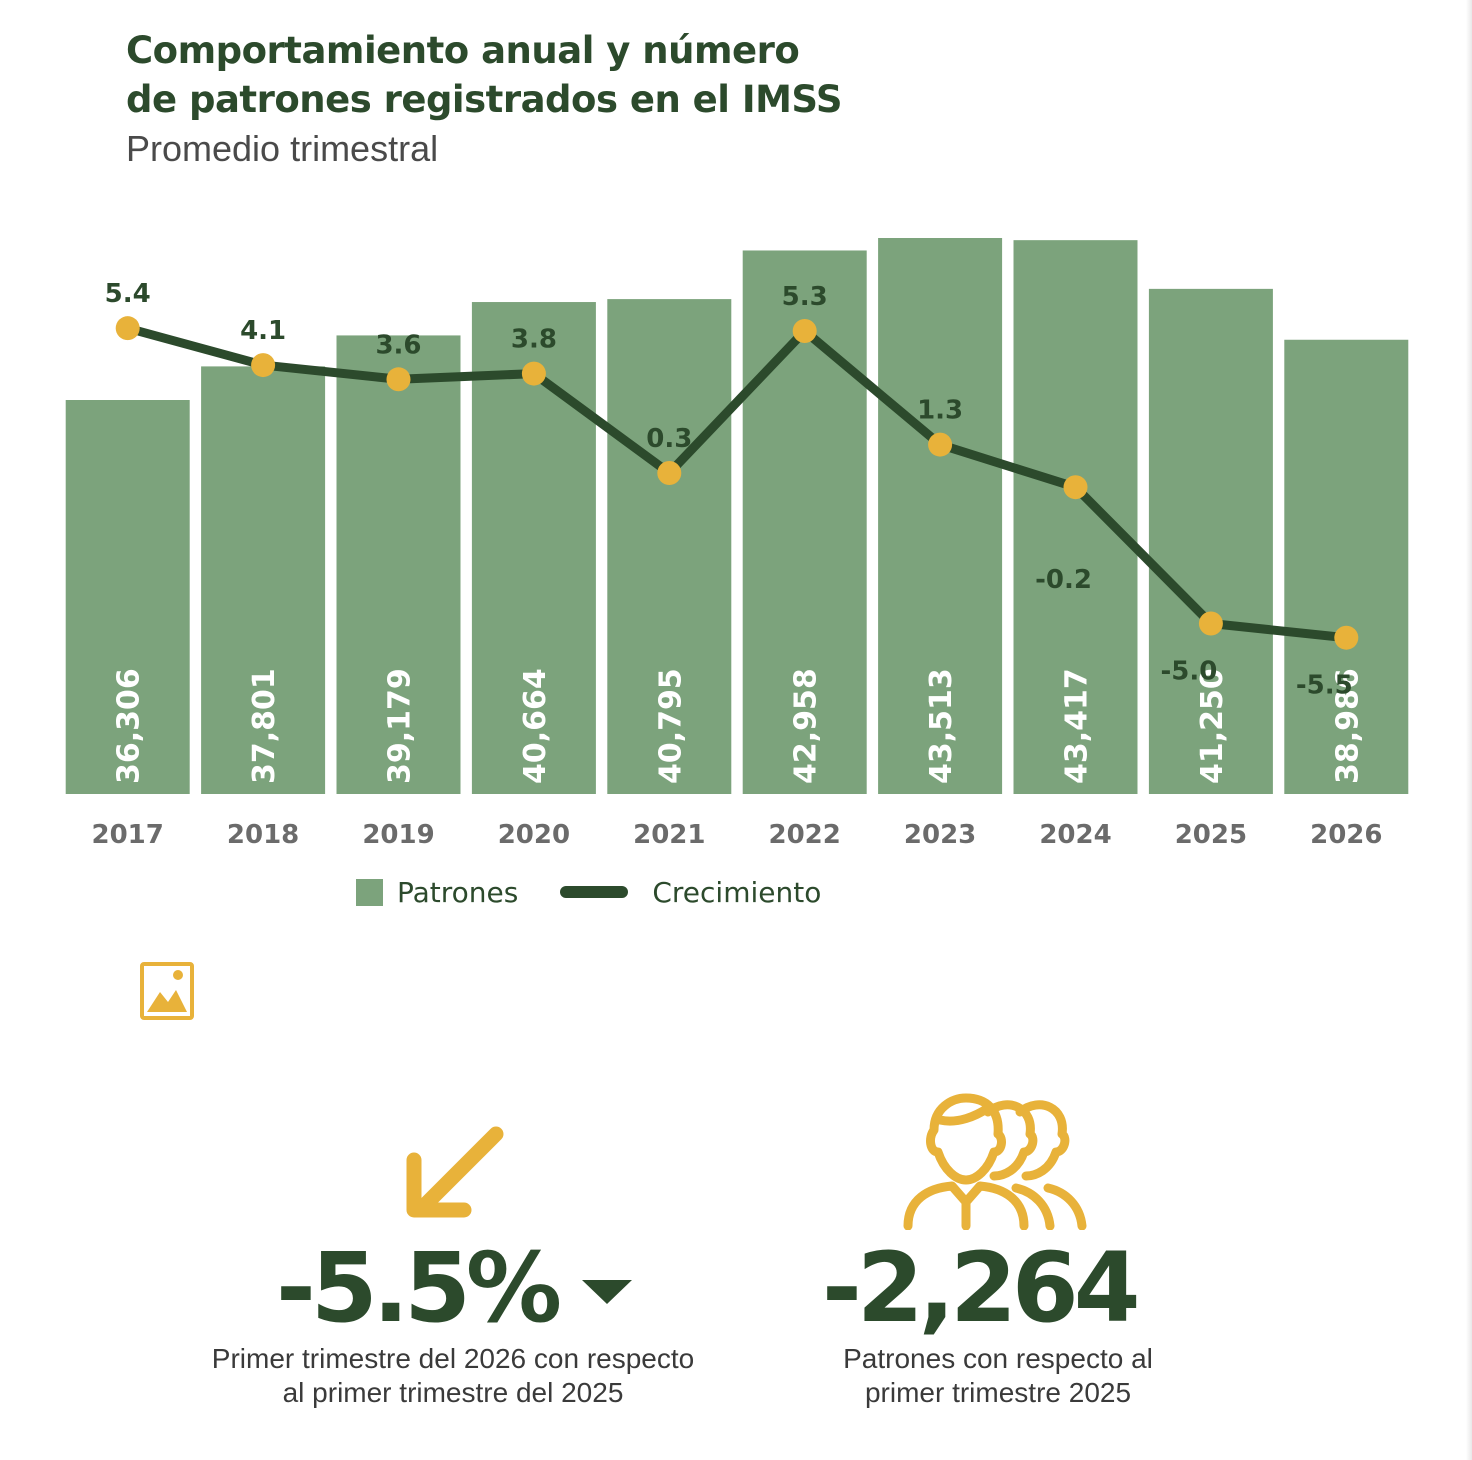 This screenshot has width=1472, height=1460. Describe the element at coordinates (995, 1161) in the screenshot. I see `people-group-icon` at that location.